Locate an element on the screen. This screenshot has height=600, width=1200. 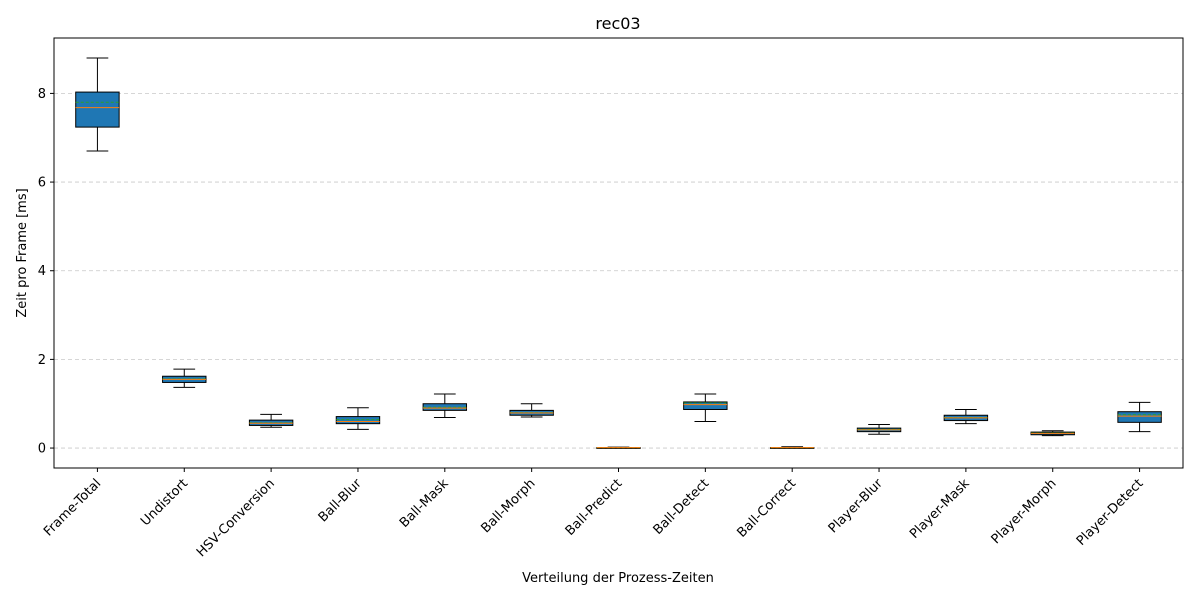
x-tick-label: Ball-Correct is located at coordinates (766, 508).